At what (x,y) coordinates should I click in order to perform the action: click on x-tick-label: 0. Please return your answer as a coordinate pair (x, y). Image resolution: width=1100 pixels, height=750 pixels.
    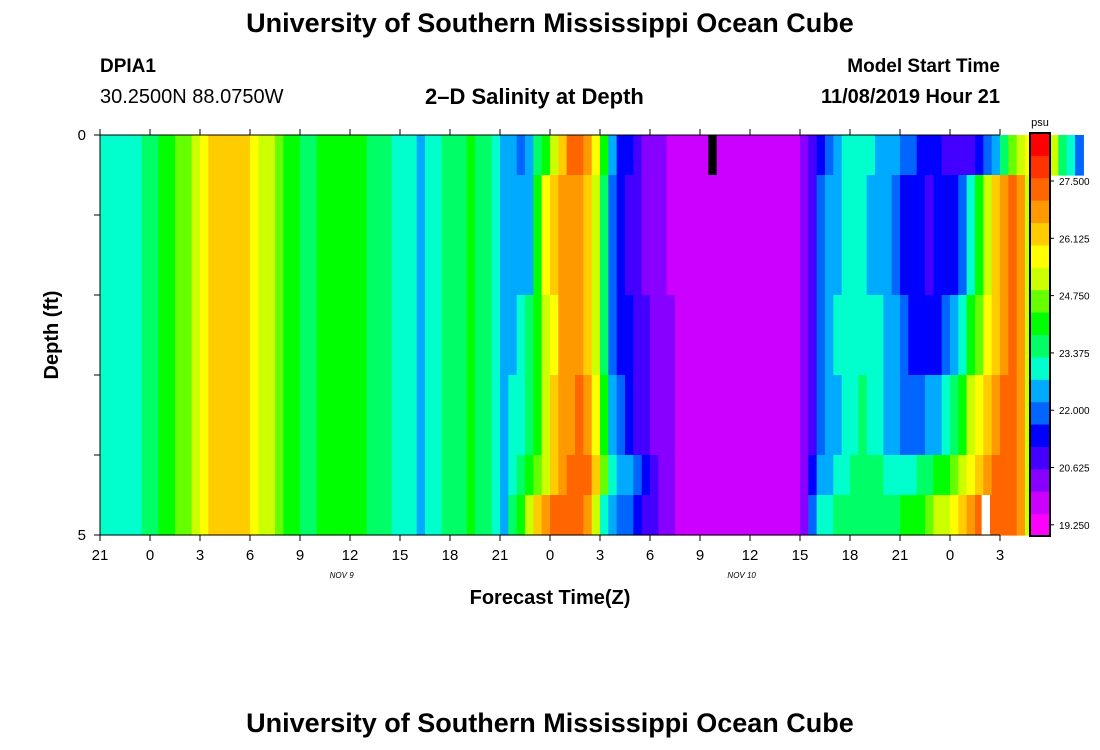
    Looking at the image, I should click on (950, 555).